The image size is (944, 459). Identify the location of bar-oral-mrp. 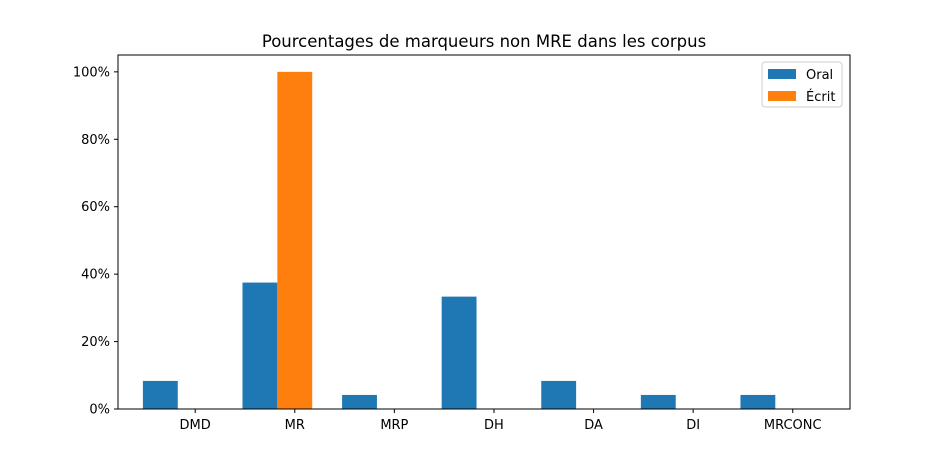
(359, 401).